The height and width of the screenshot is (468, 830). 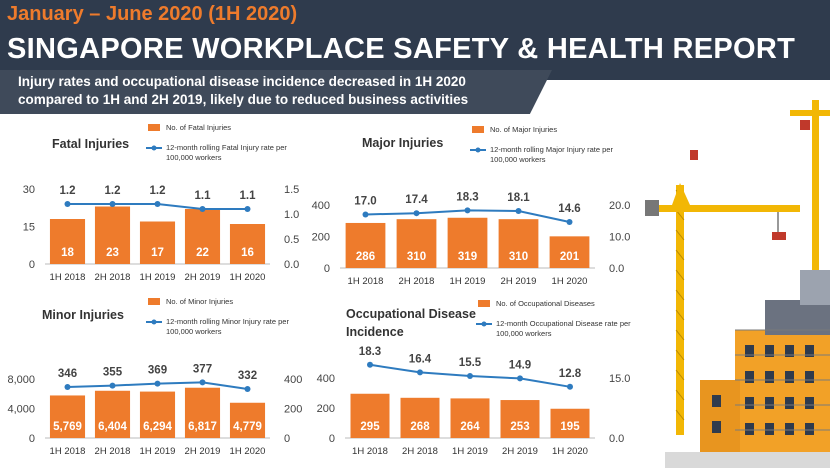 I want to click on rate-value-label: 14.9, so click(x=520, y=365).